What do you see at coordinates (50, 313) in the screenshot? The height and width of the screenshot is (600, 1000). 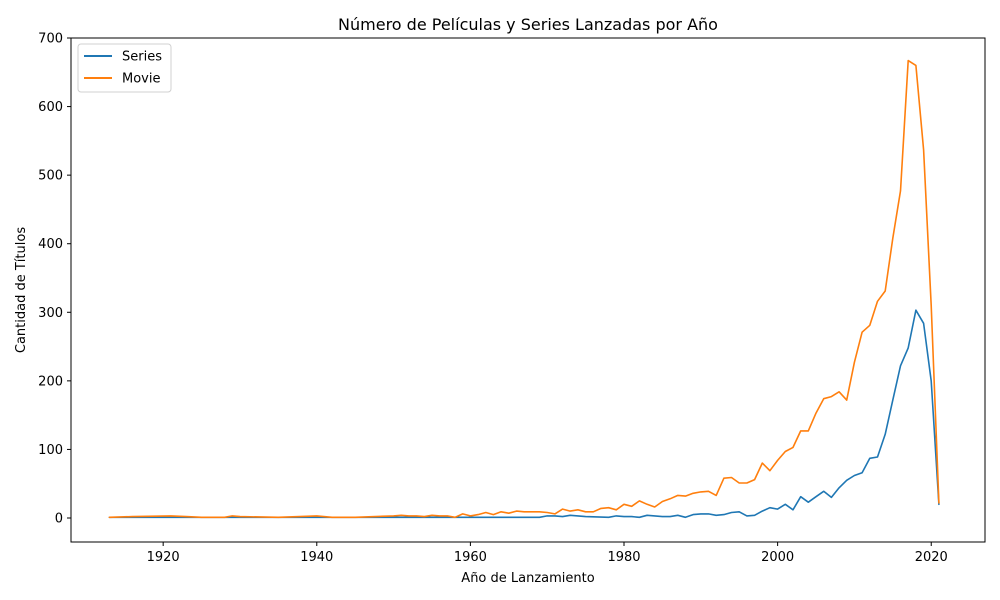 I see `y-tick-label: 300` at bounding box center [50, 313].